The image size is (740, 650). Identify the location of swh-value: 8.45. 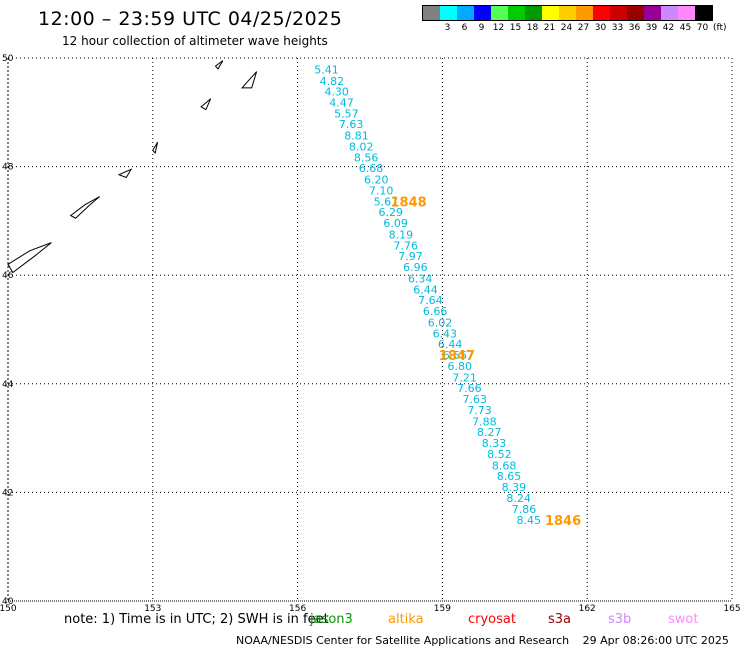
(529, 520).